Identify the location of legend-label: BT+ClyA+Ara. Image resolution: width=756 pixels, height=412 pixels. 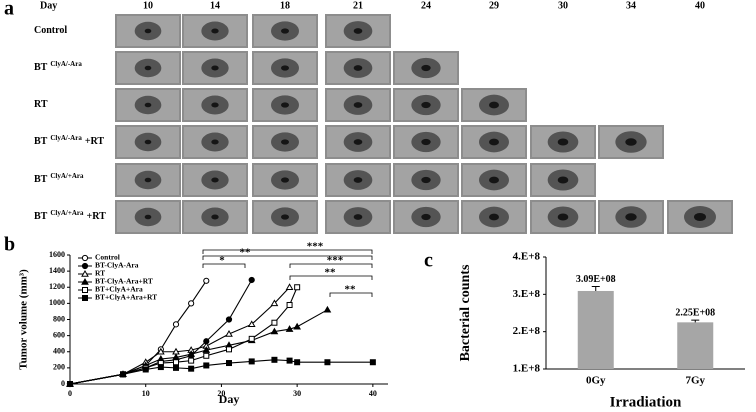
(119, 289).